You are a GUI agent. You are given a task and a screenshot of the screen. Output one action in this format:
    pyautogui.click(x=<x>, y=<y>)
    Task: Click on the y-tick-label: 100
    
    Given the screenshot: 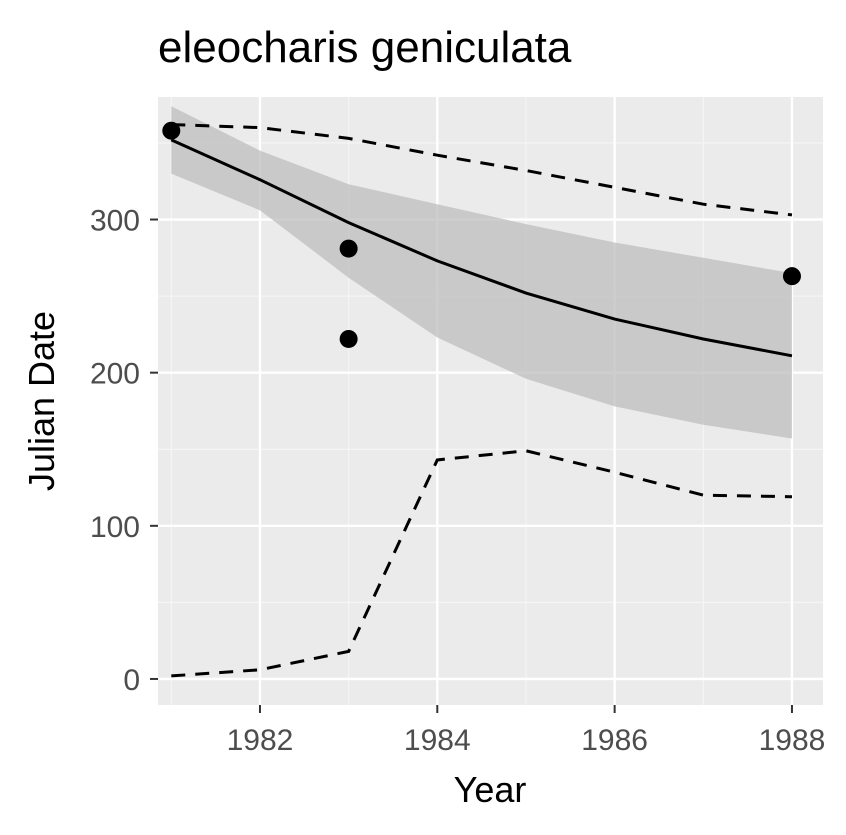 What is the action you would take?
    pyautogui.click(x=115, y=527)
    